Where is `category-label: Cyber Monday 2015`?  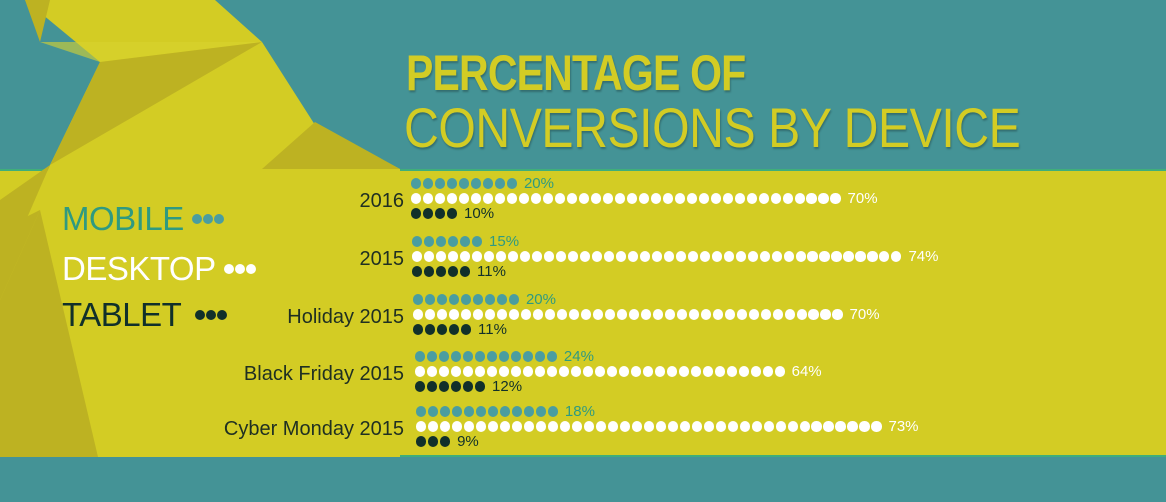
category-label: Cyber Monday 2015 is located at coordinates (313, 429).